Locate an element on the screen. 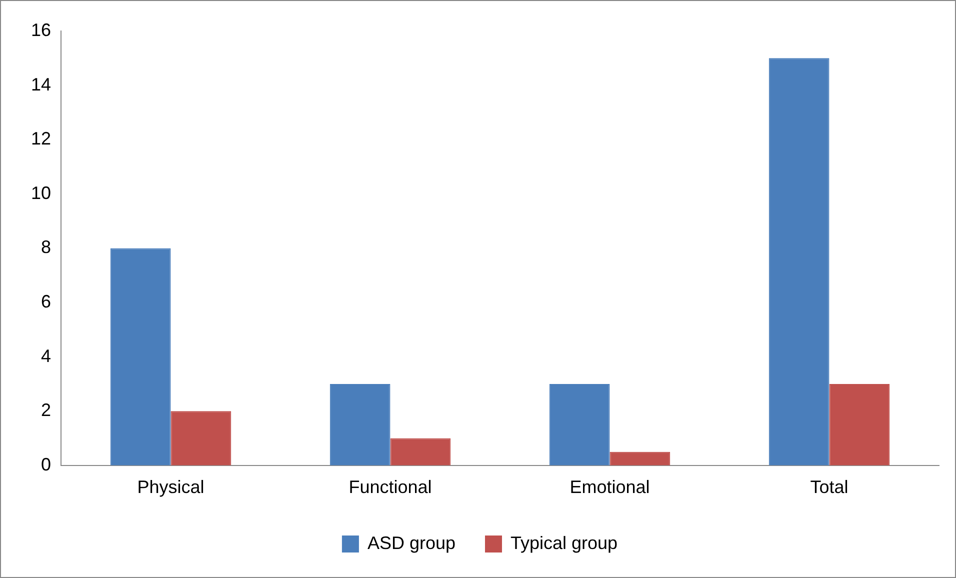 This screenshot has height=578, width=956. x-tick-label: Total is located at coordinates (829, 487).